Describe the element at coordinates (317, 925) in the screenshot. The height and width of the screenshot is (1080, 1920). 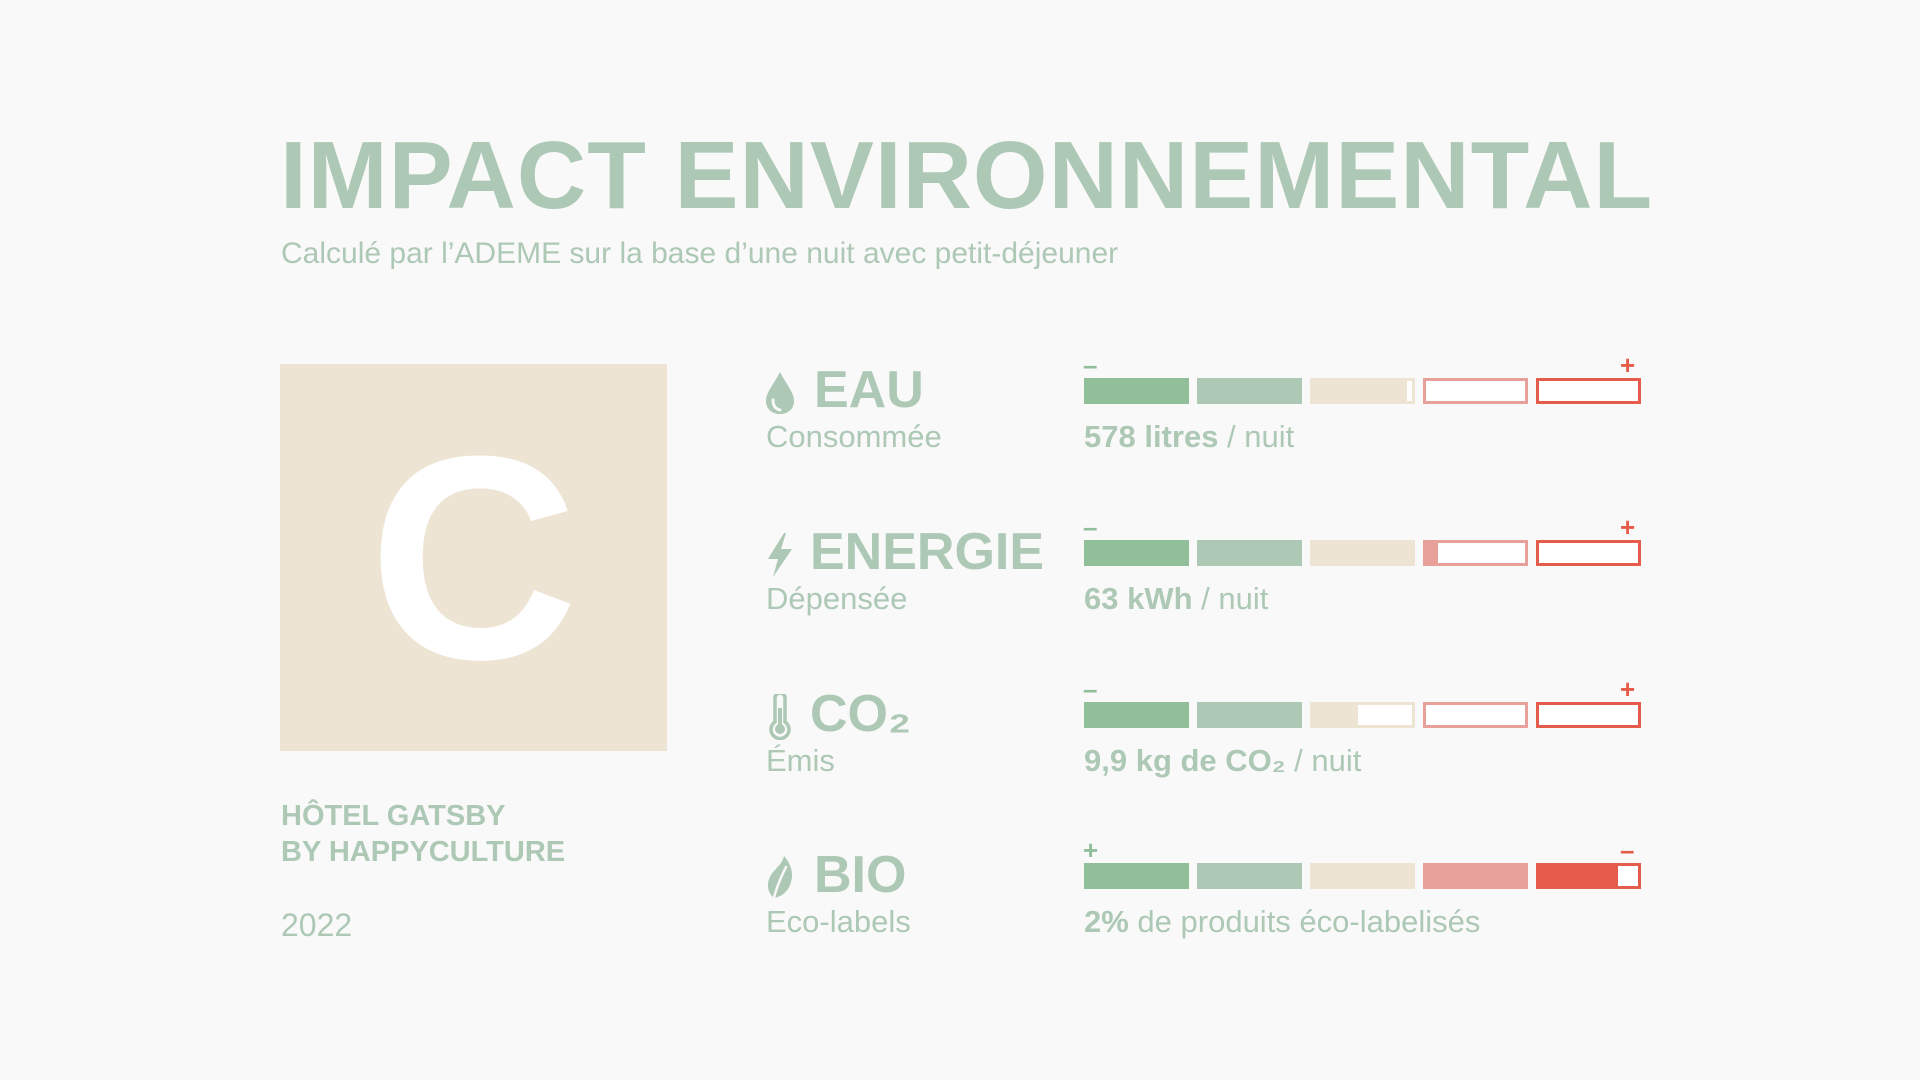
I see `year: 2022` at that location.